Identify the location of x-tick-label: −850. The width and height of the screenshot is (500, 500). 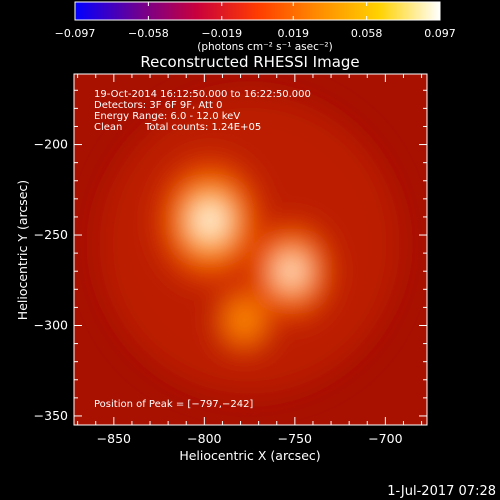
(114, 438).